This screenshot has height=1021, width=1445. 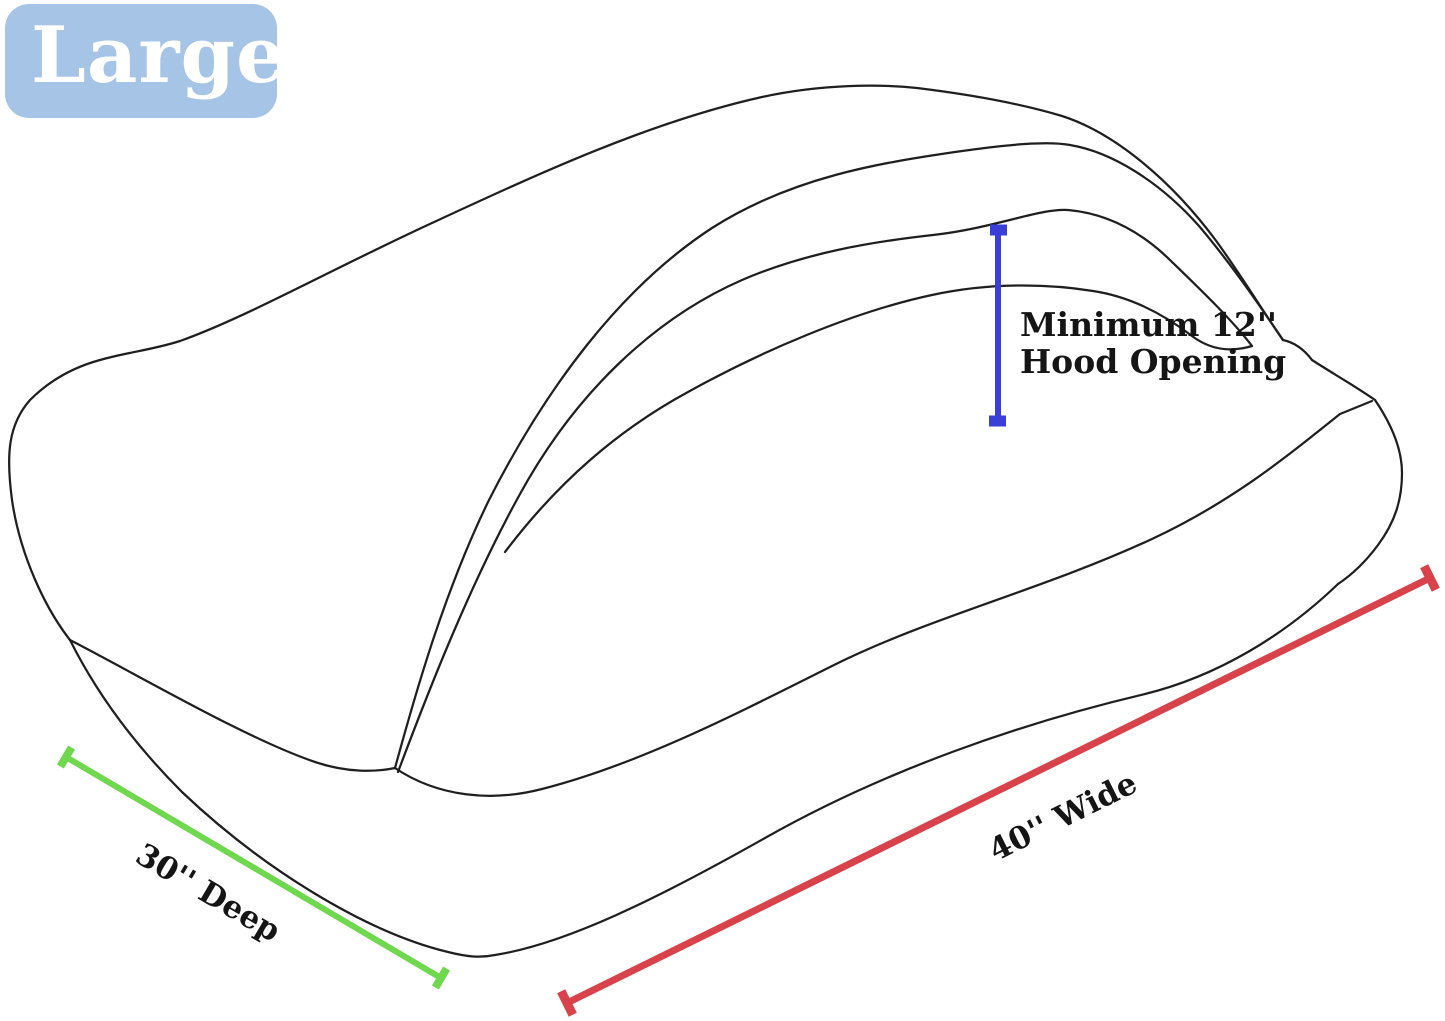 I want to click on hood-base-fold-path, so click(x=1329, y=370).